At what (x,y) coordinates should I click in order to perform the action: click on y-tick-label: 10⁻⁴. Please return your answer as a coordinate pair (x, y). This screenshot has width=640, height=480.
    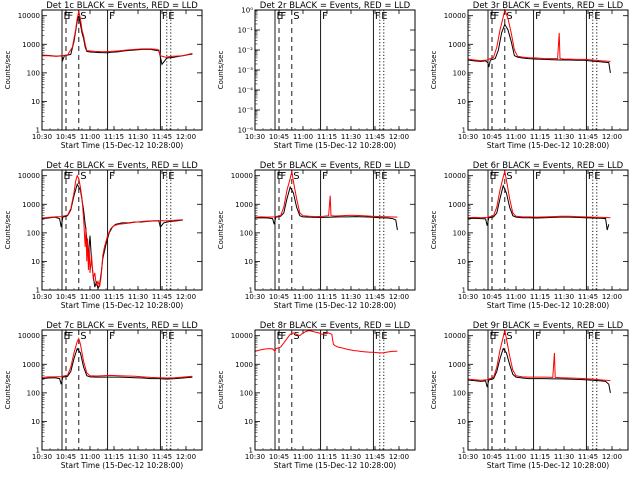
    Looking at the image, I should click on (246, 91).